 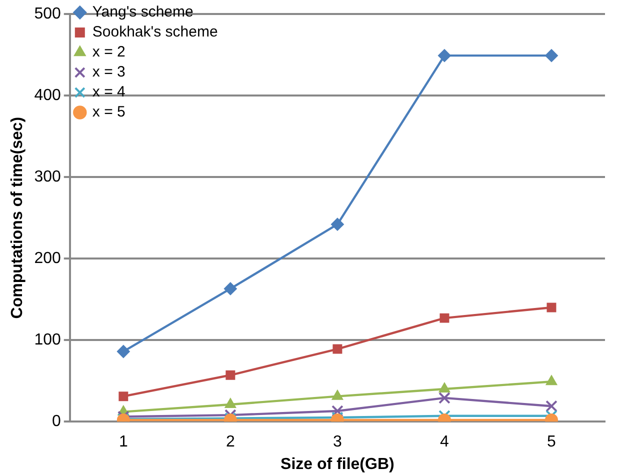 I want to click on y-tick-label: 300, so click(x=47, y=177).